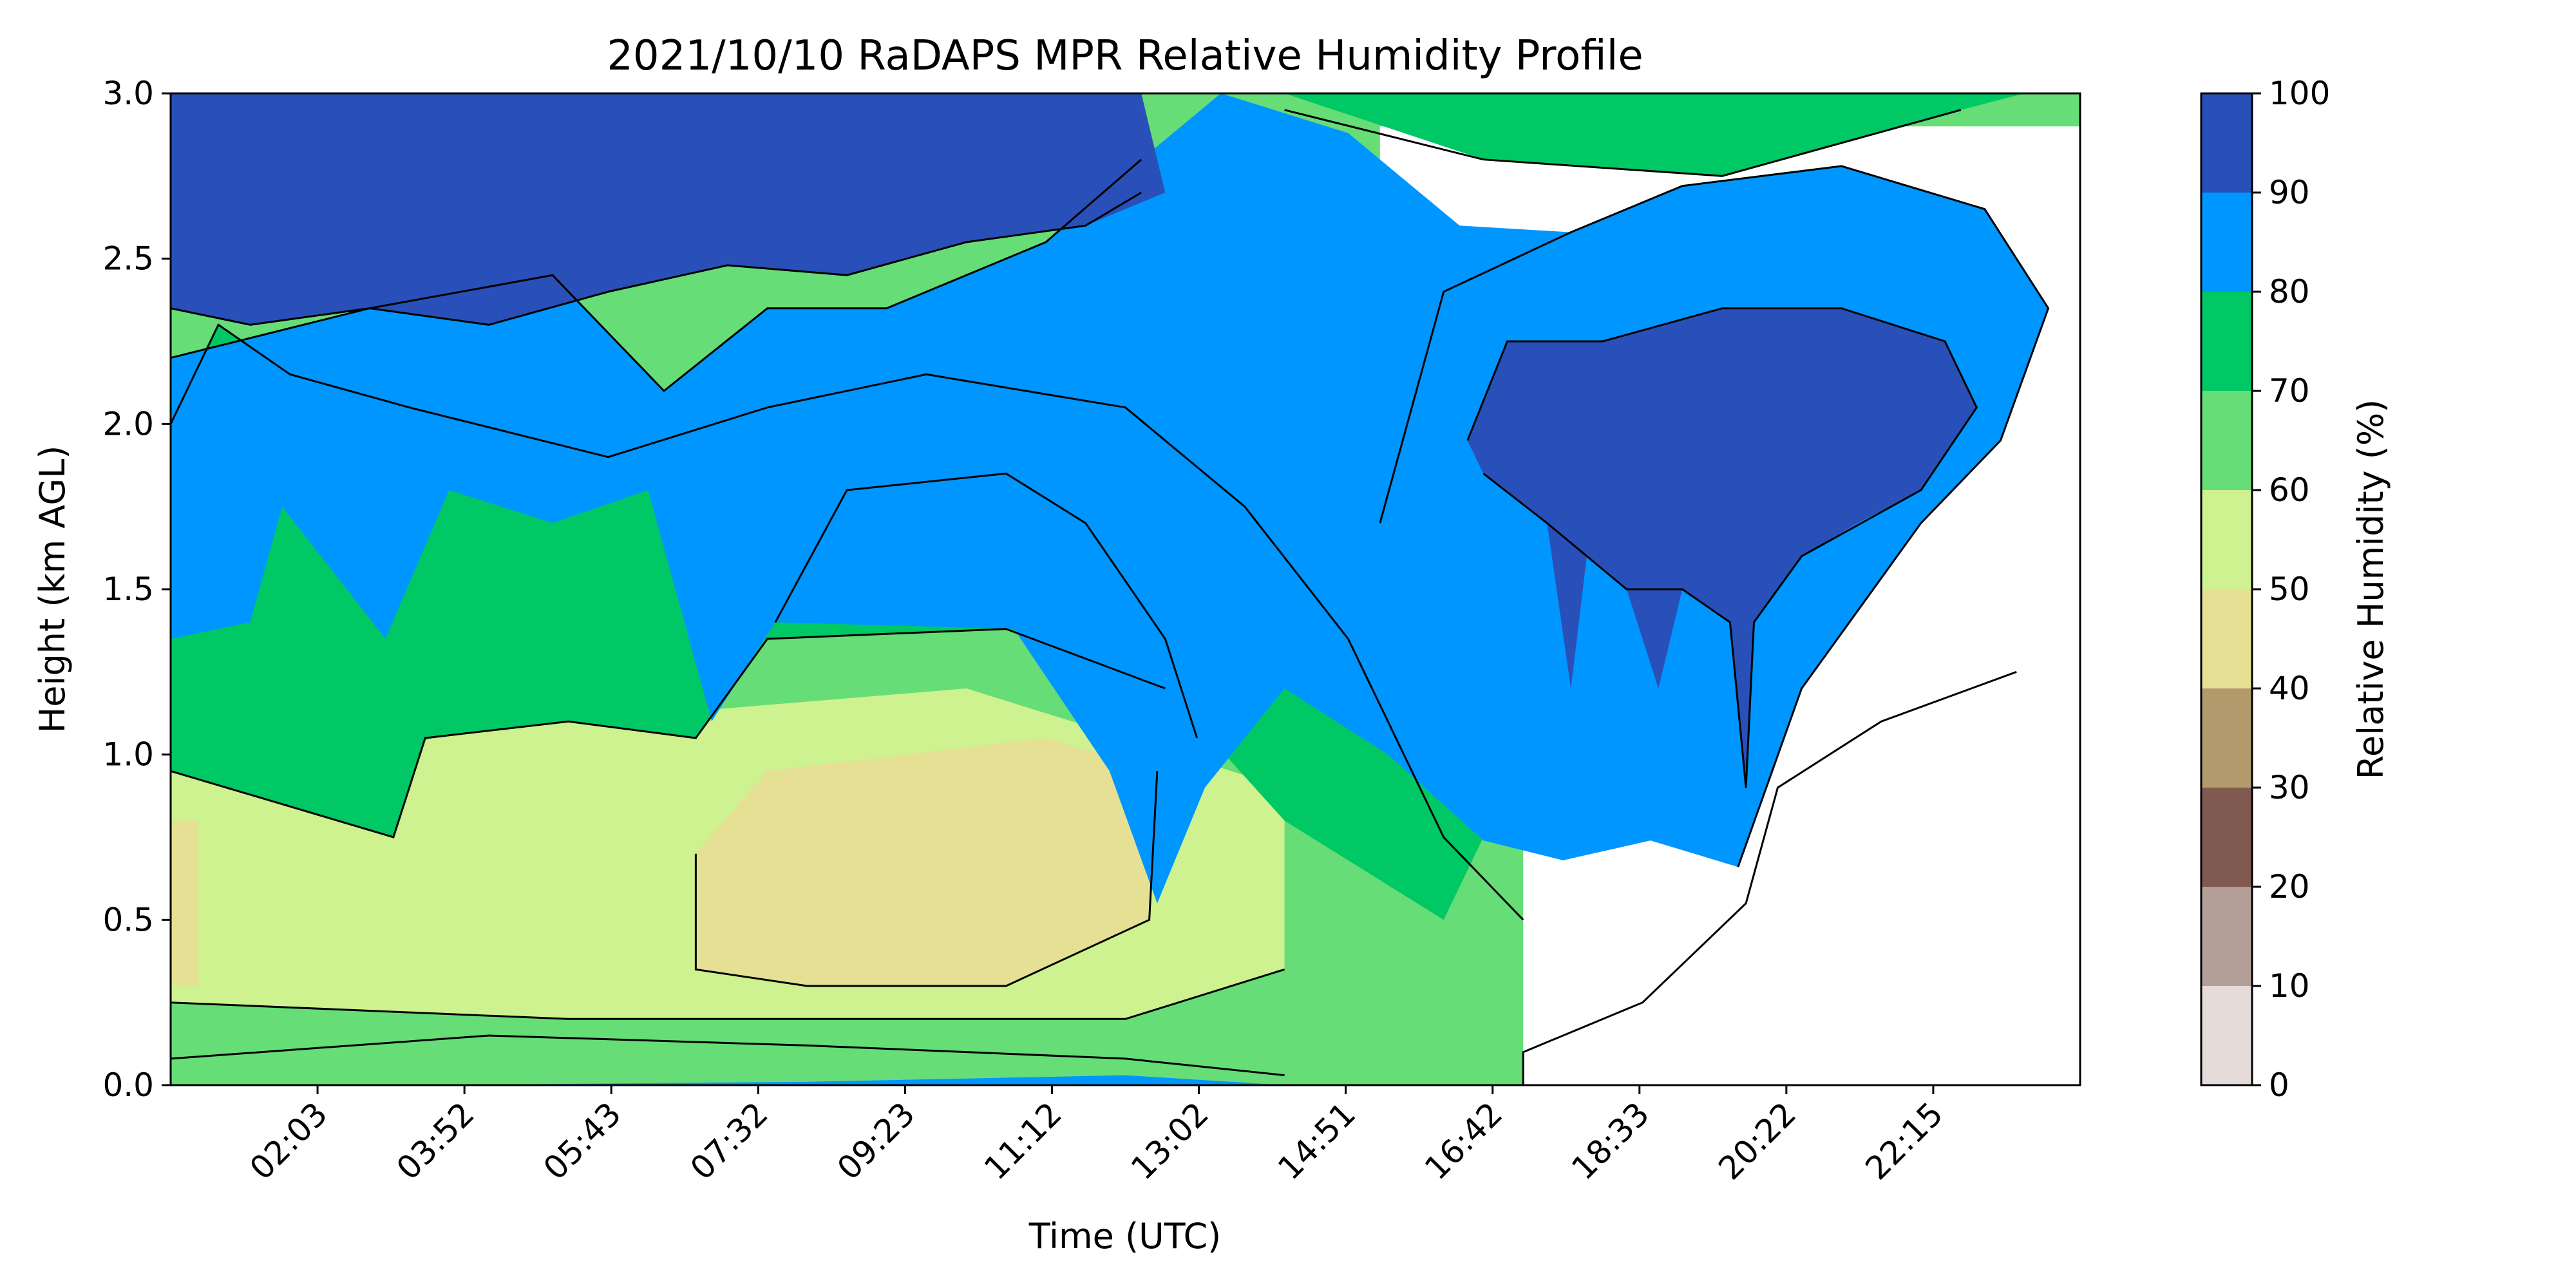 The height and width of the screenshot is (1288, 2576). I want to click on region-green-upper-evening, so click(1655, 135).